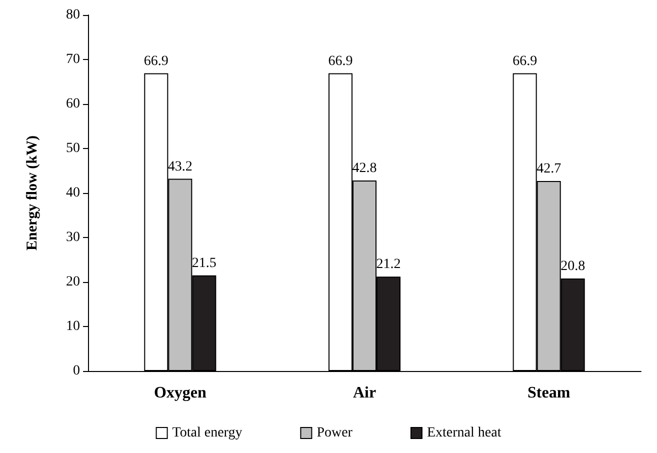 The width and height of the screenshot is (657, 453). I want to click on x-tick-label: Air, so click(364, 393).